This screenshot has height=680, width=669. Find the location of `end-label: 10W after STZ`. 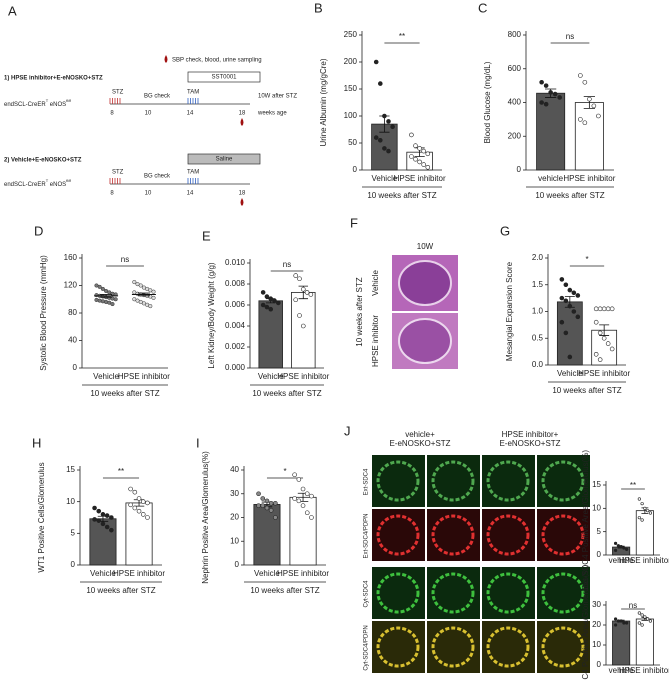

end-label: 10W after STZ is located at coordinates (277, 97).